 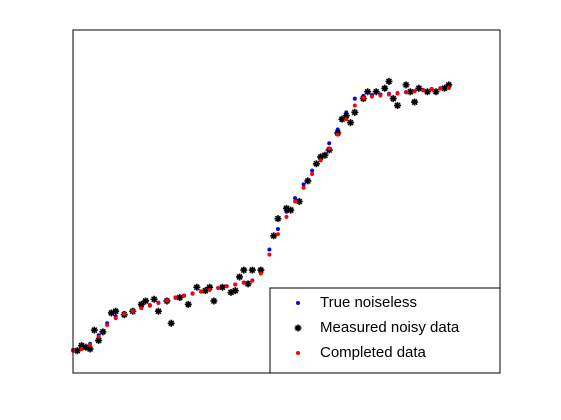 I want to click on legend-label: True noiseless, so click(x=368, y=302).